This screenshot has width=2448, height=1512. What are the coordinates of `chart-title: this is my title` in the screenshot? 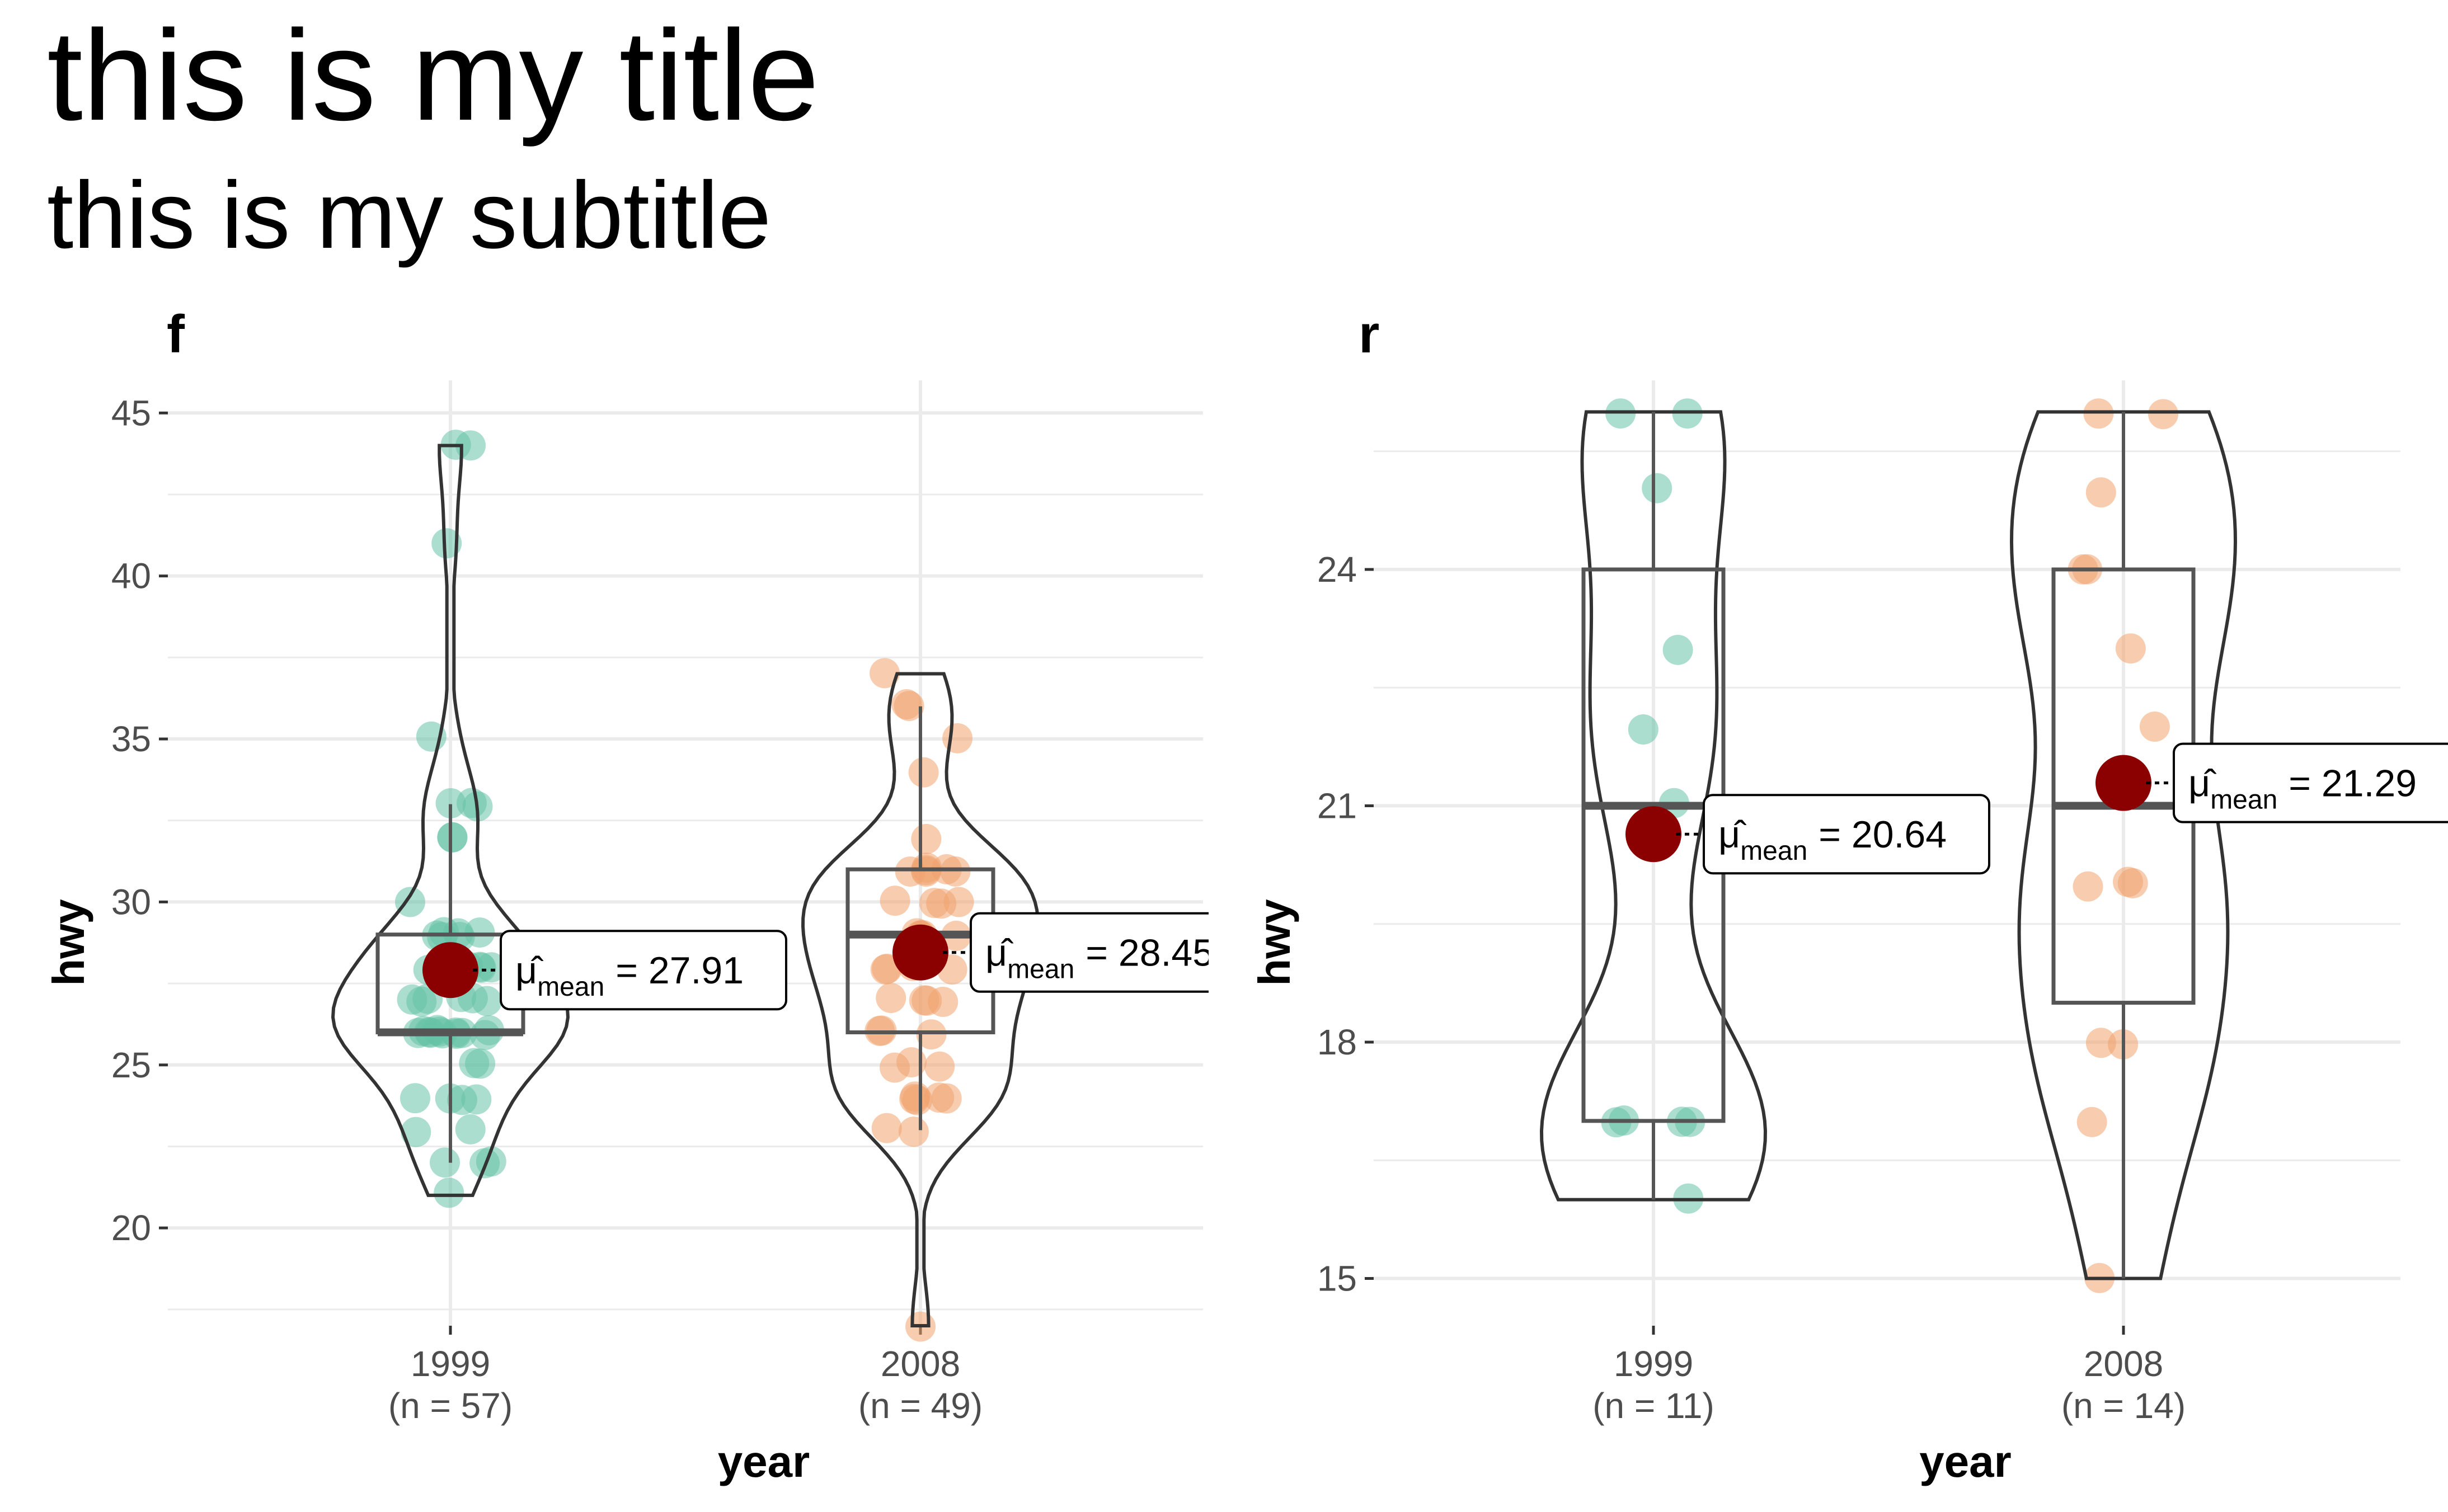 It's located at (433, 75).